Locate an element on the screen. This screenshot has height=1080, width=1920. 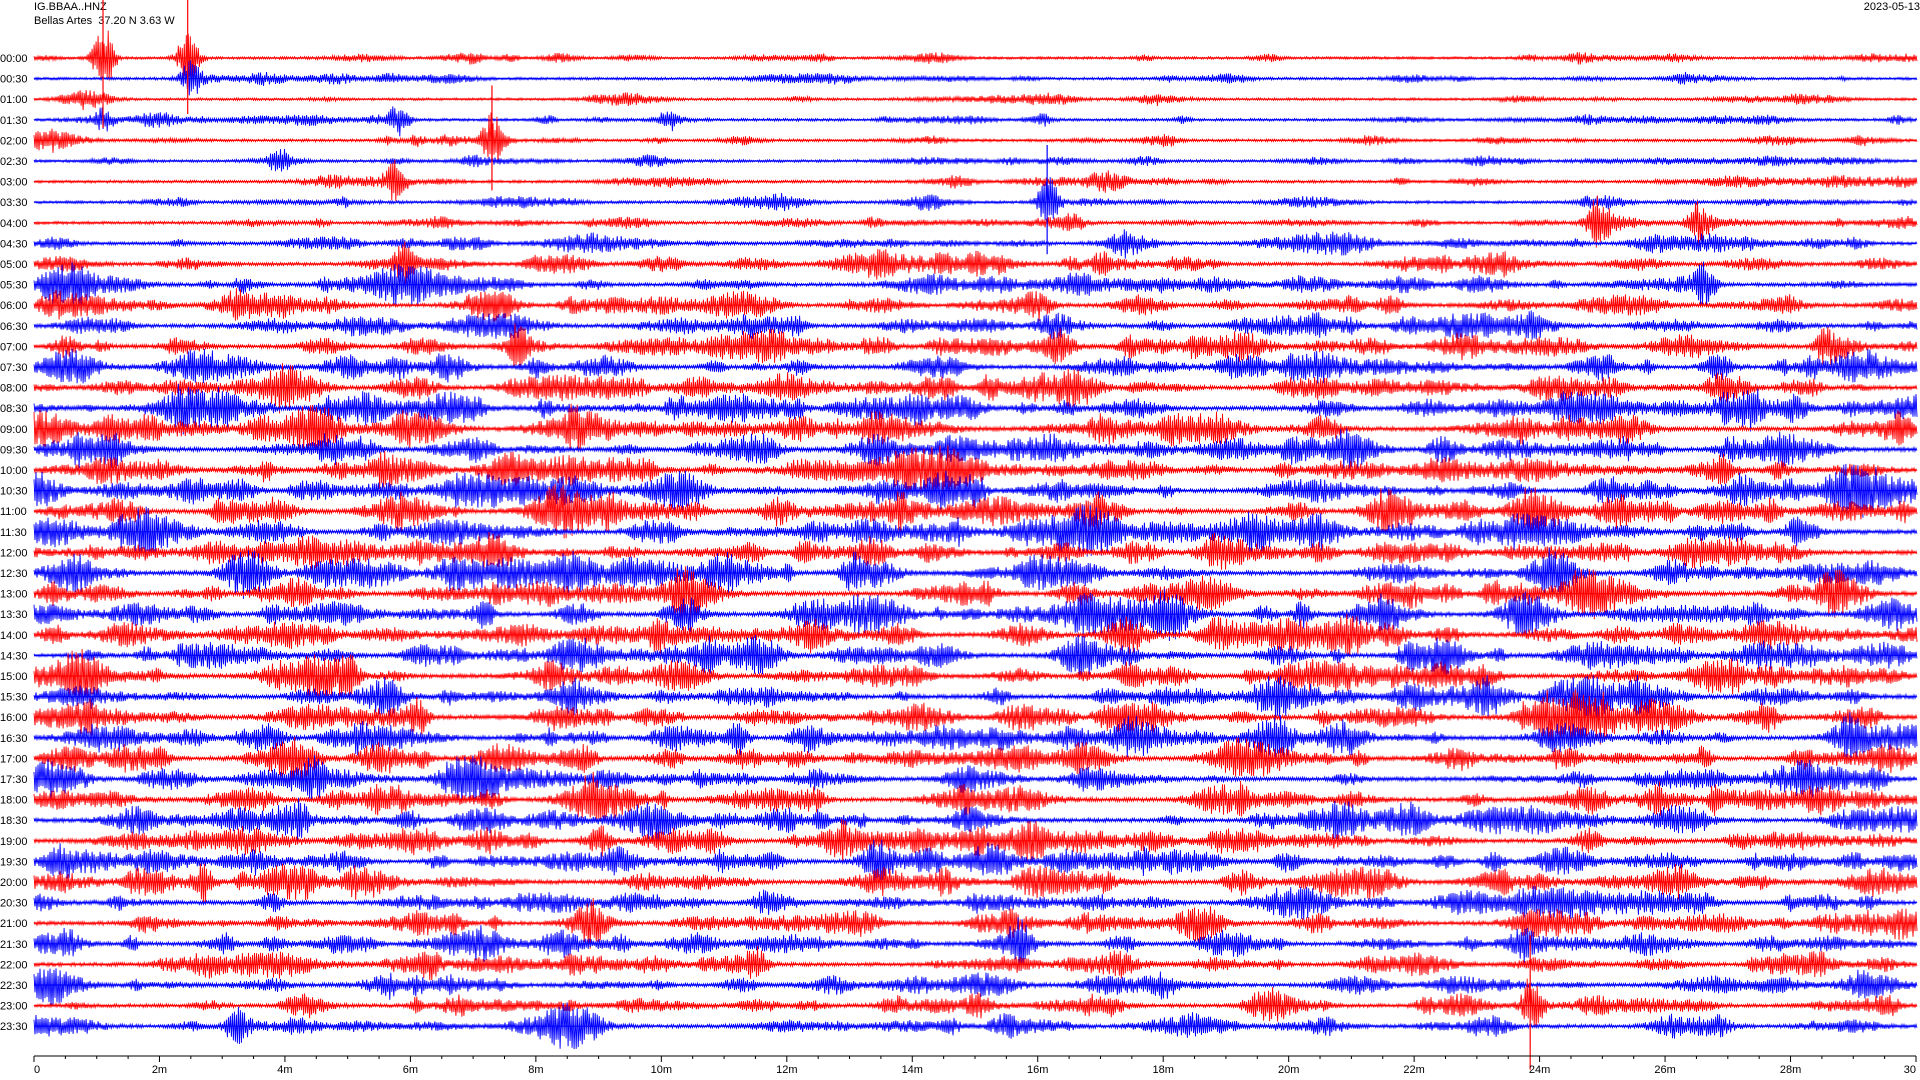
station-code: IG.BBAA..HNZ is located at coordinates (70, 7).